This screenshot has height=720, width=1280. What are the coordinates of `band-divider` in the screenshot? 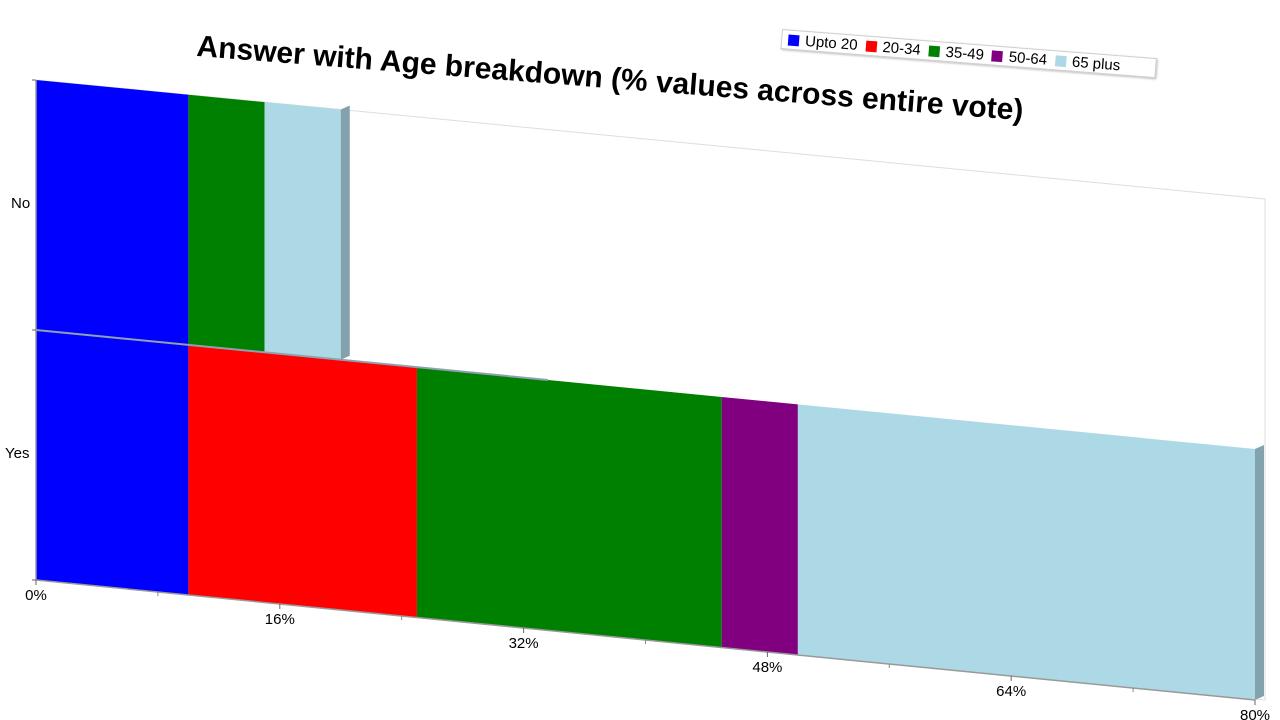 It's located at (292, 355).